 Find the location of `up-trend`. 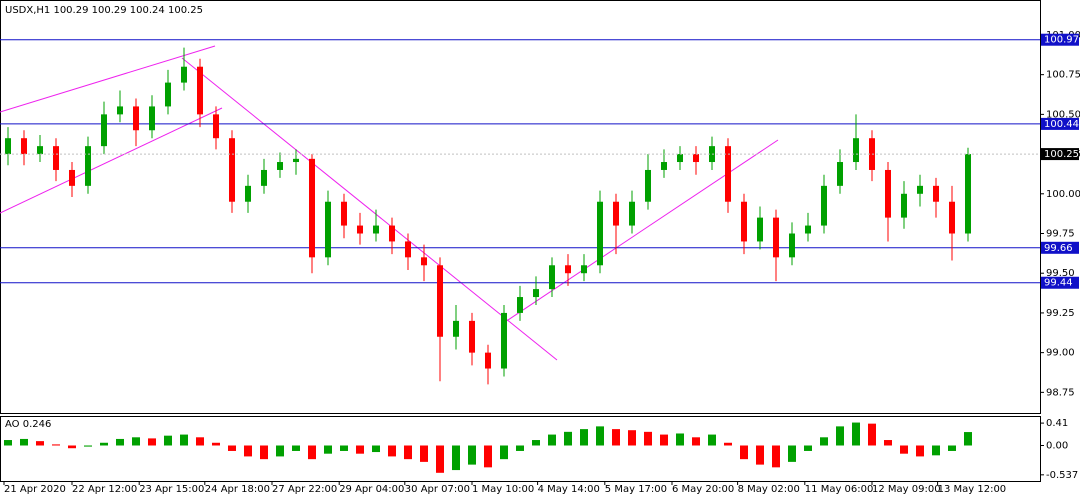

up-trend is located at coordinates (641, 231).